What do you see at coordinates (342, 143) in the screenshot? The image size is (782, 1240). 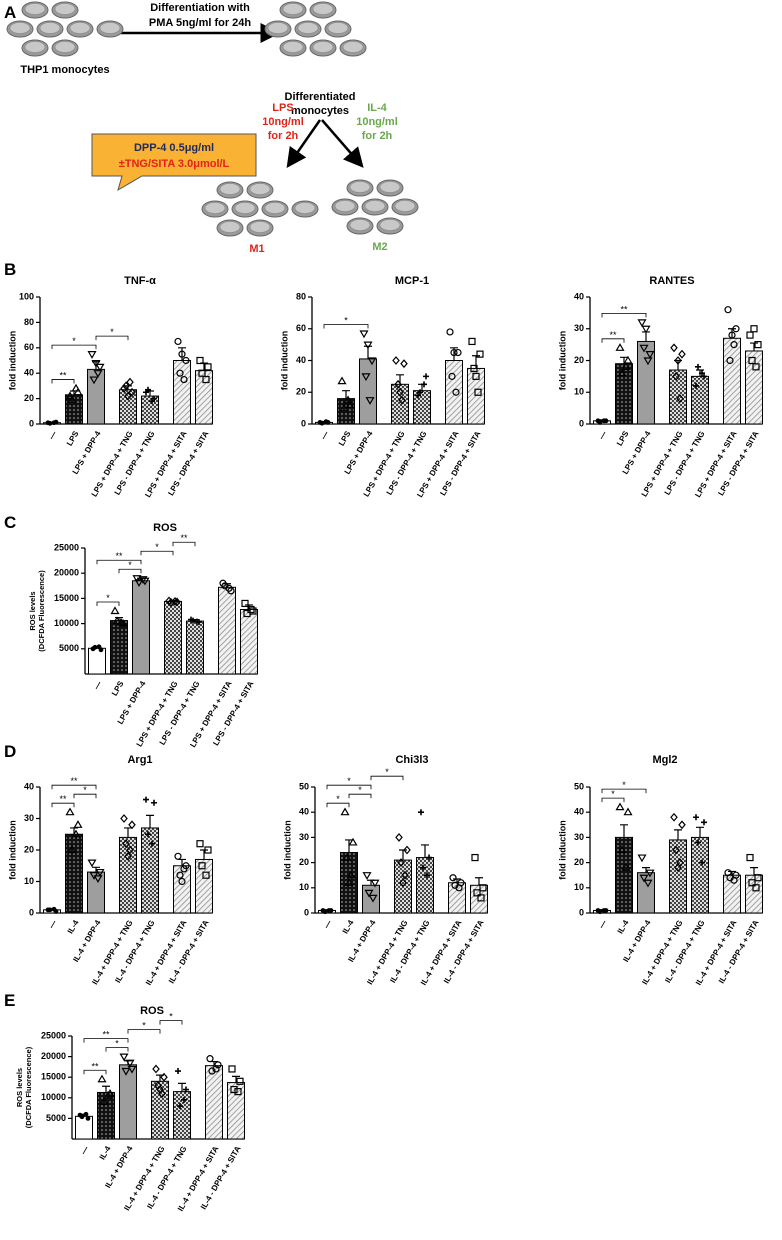 I see `arrow` at bounding box center [342, 143].